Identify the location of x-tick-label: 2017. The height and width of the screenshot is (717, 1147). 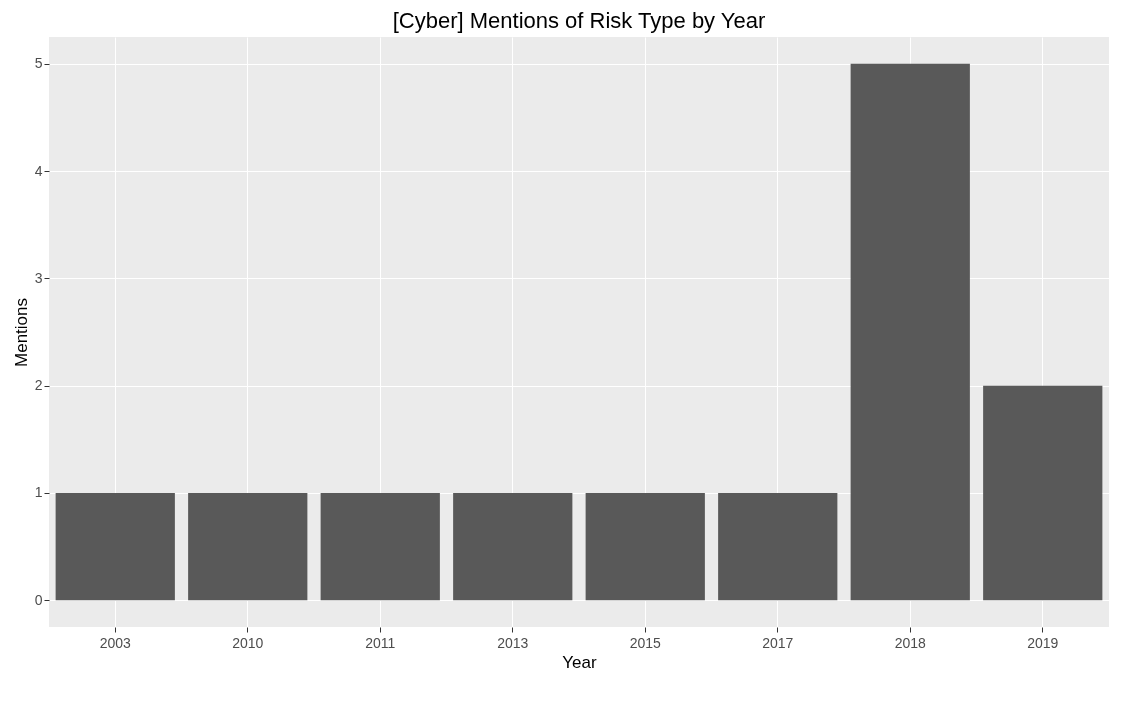
(778, 642).